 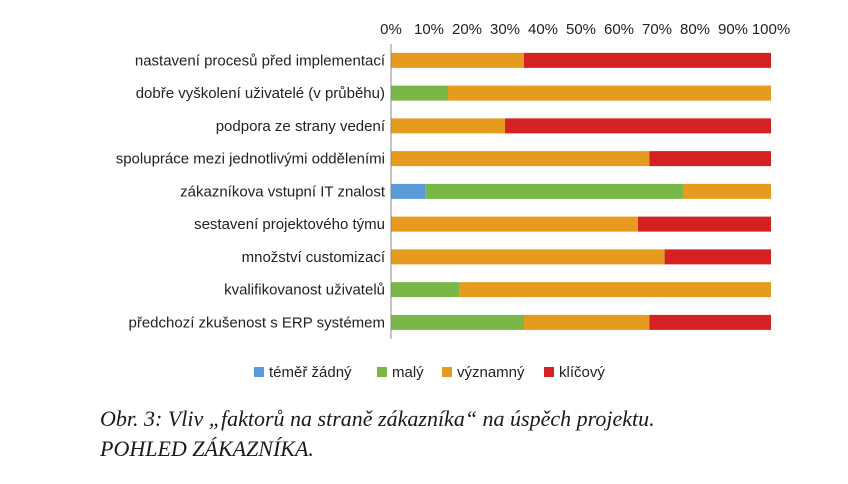 I want to click on category-label: zákazníkova vstupní IT znalost, so click(x=283, y=191).